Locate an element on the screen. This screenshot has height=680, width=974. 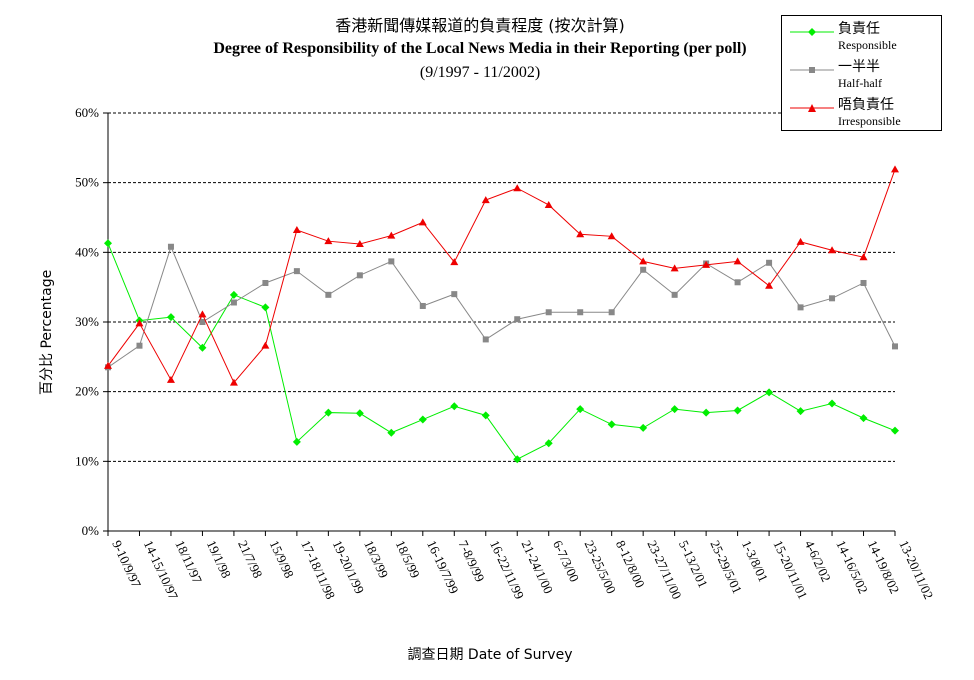
y-tick-label: 30% is located at coordinates (87, 321).